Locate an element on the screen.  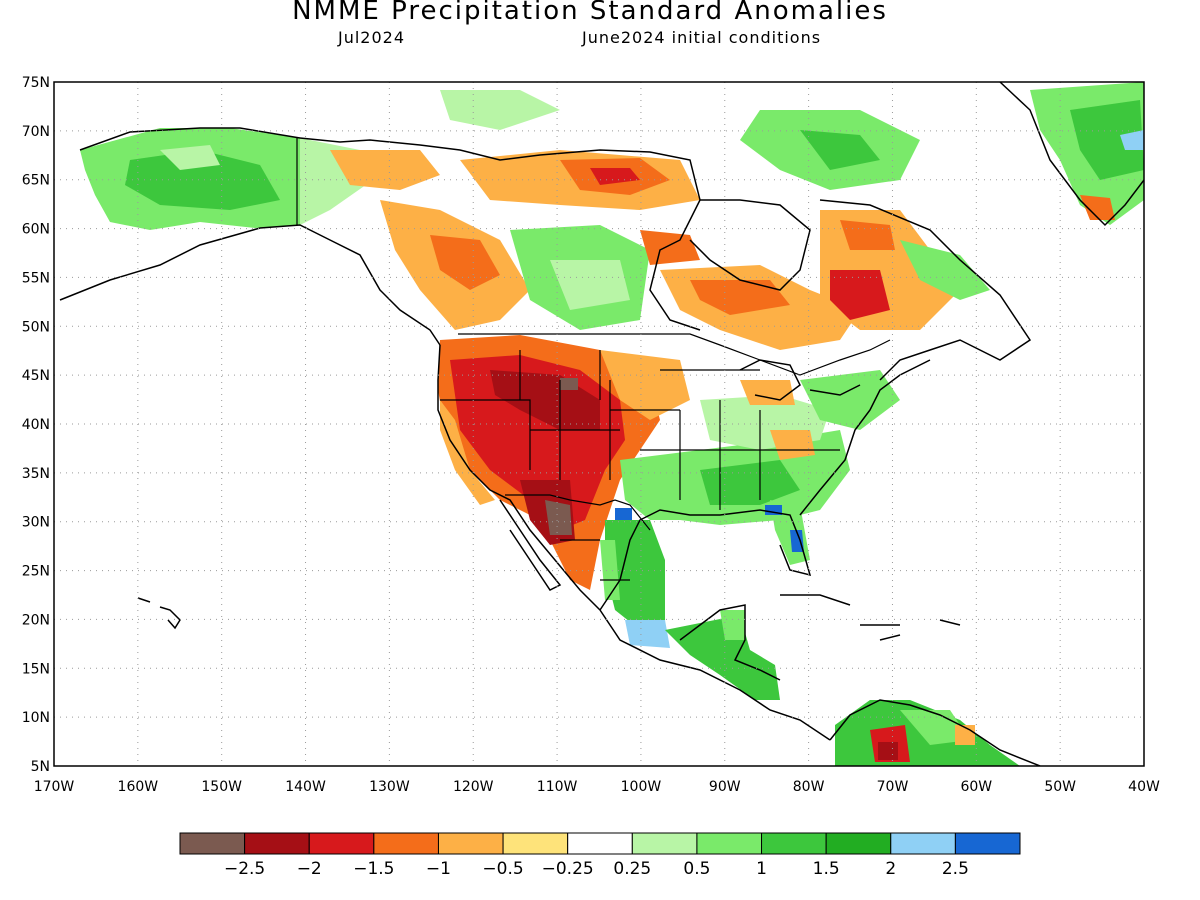
lon-tick-label: 60W is located at coordinates (976, 787).